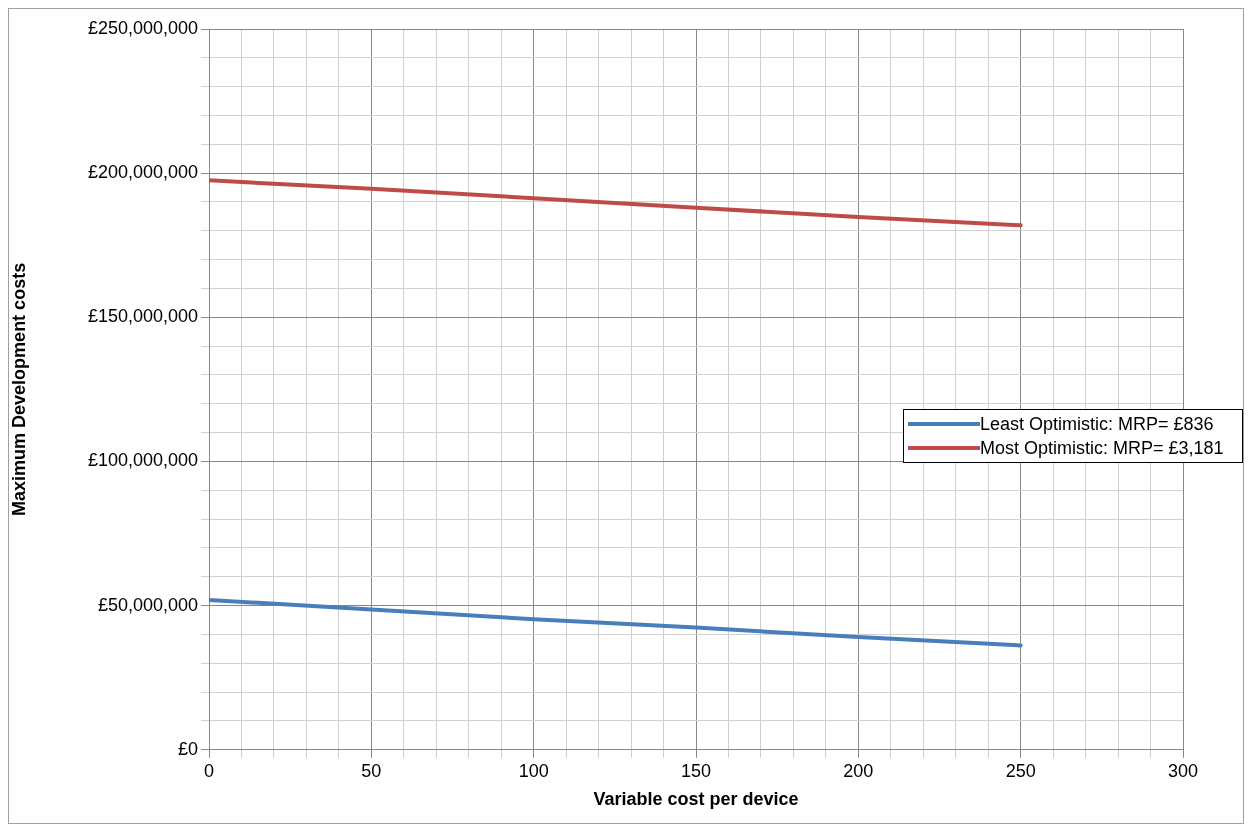 Image resolution: width=1252 pixels, height=832 pixels. What do you see at coordinates (1102, 448) in the screenshot?
I see `legend-label: Most Optimistic: MRP= £3,181` at bounding box center [1102, 448].